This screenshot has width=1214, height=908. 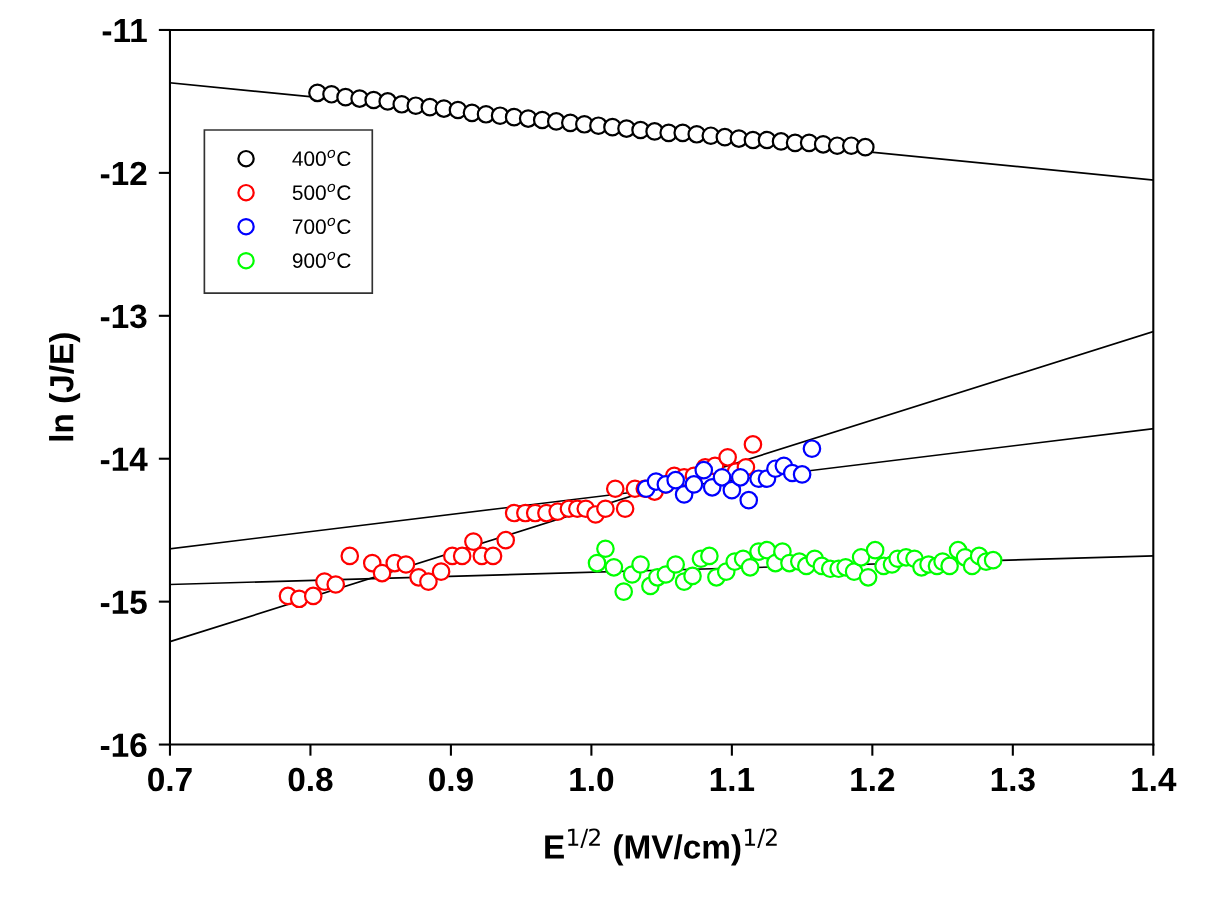 What do you see at coordinates (123, 173) in the screenshot?
I see `y-tick-label: -12` at bounding box center [123, 173].